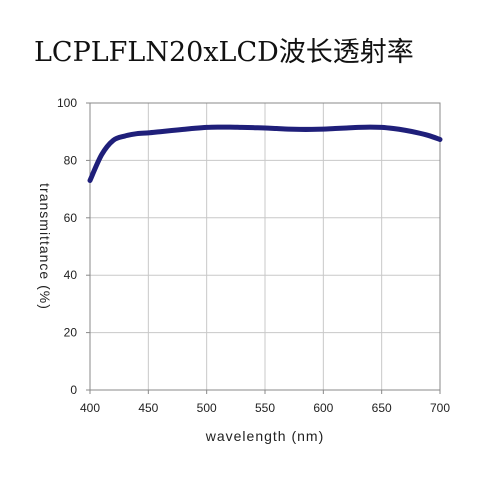  I want to click on chart-title: LCPLFLN20xLCD波长透射率, so click(224, 52).